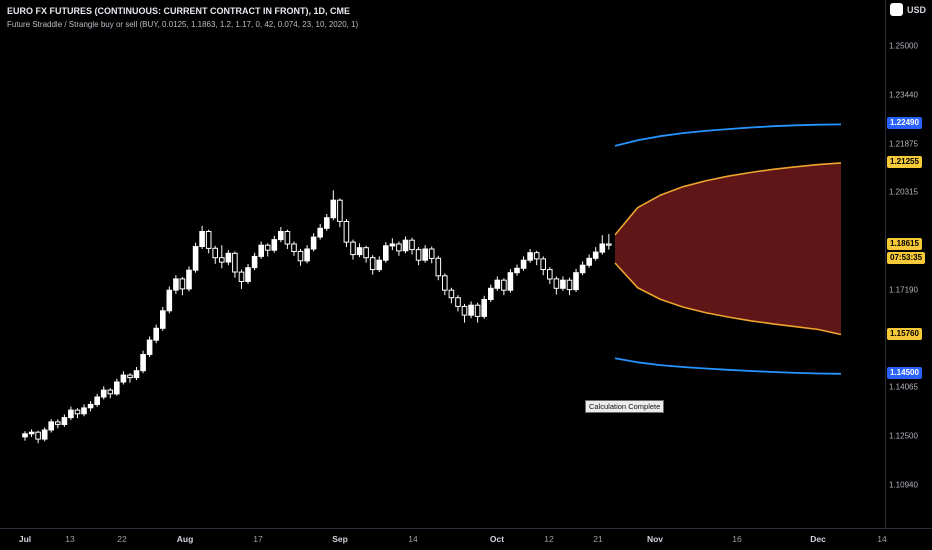  I want to click on time-tick: 16, so click(737, 539).